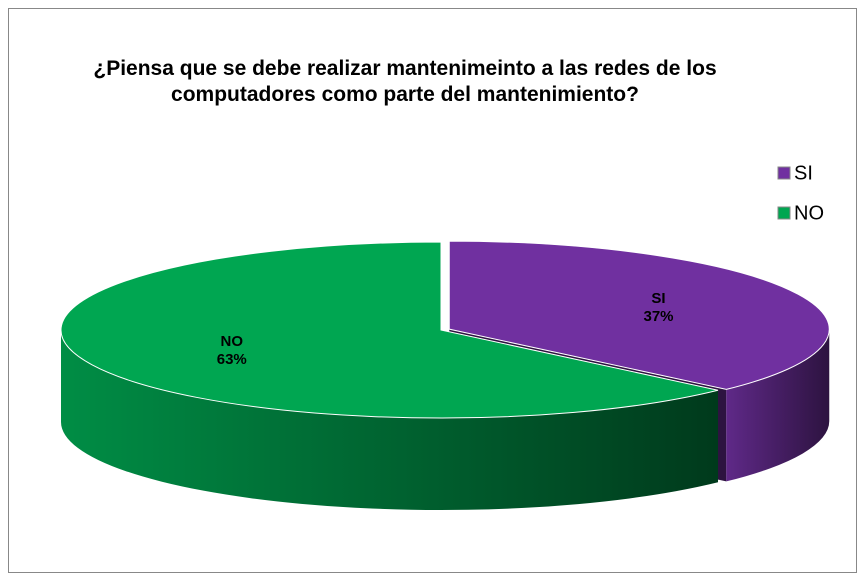 This screenshot has width=865, height=574. What do you see at coordinates (809, 213) in the screenshot?
I see `legend-label: NO` at bounding box center [809, 213].